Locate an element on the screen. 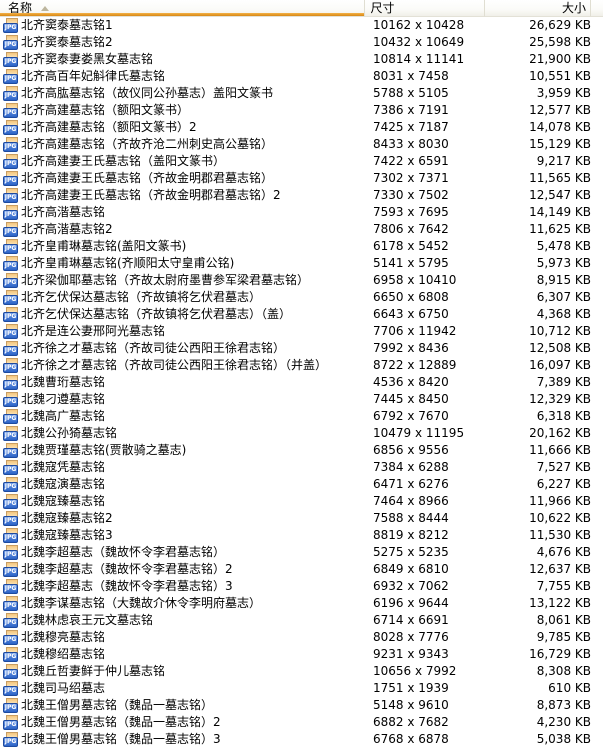 Image resolution: width=603 pixels, height=751 pixels. file-row: JPG 北齐高建墓志铭（额阳文篆书） 7386 x 7191 12,577 KB is located at coordinates (301, 110).